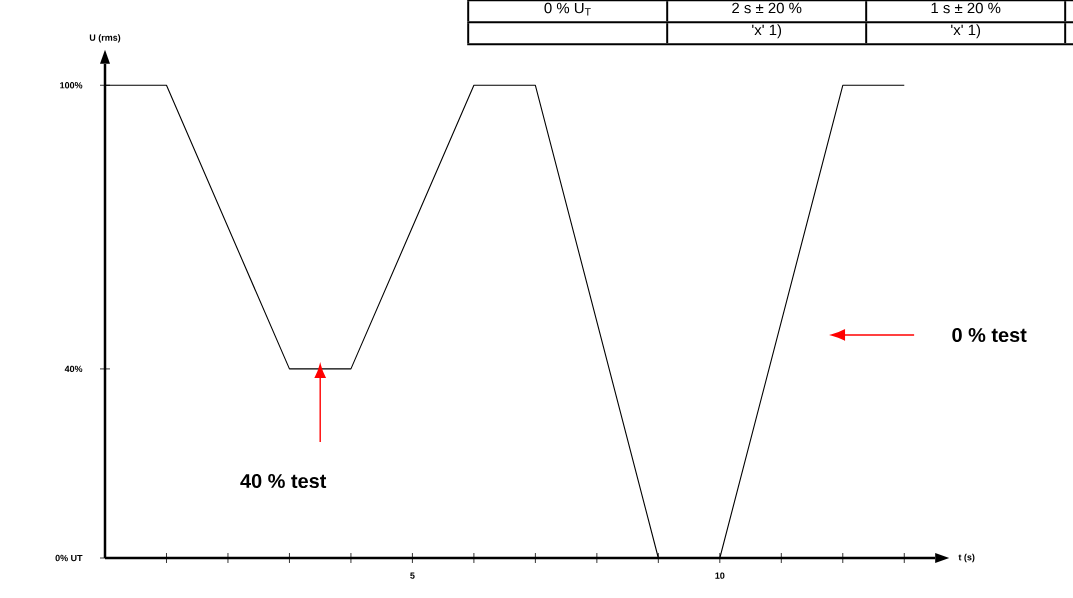 The height and width of the screenshot is (598, 1073). I want to click on text: 2 s ± 20 %, so click(767, 8).